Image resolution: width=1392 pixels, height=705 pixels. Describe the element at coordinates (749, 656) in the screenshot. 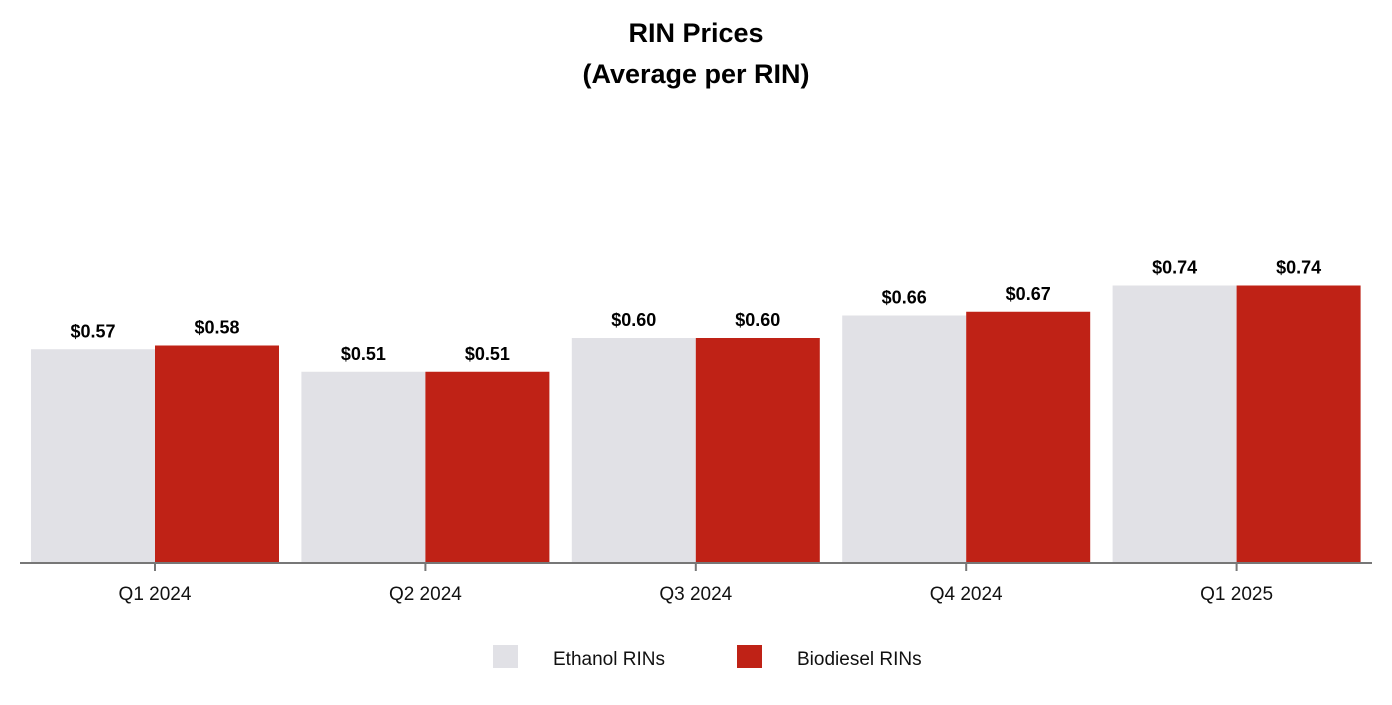

I see `legend-swatch-biodiesel` at that location.